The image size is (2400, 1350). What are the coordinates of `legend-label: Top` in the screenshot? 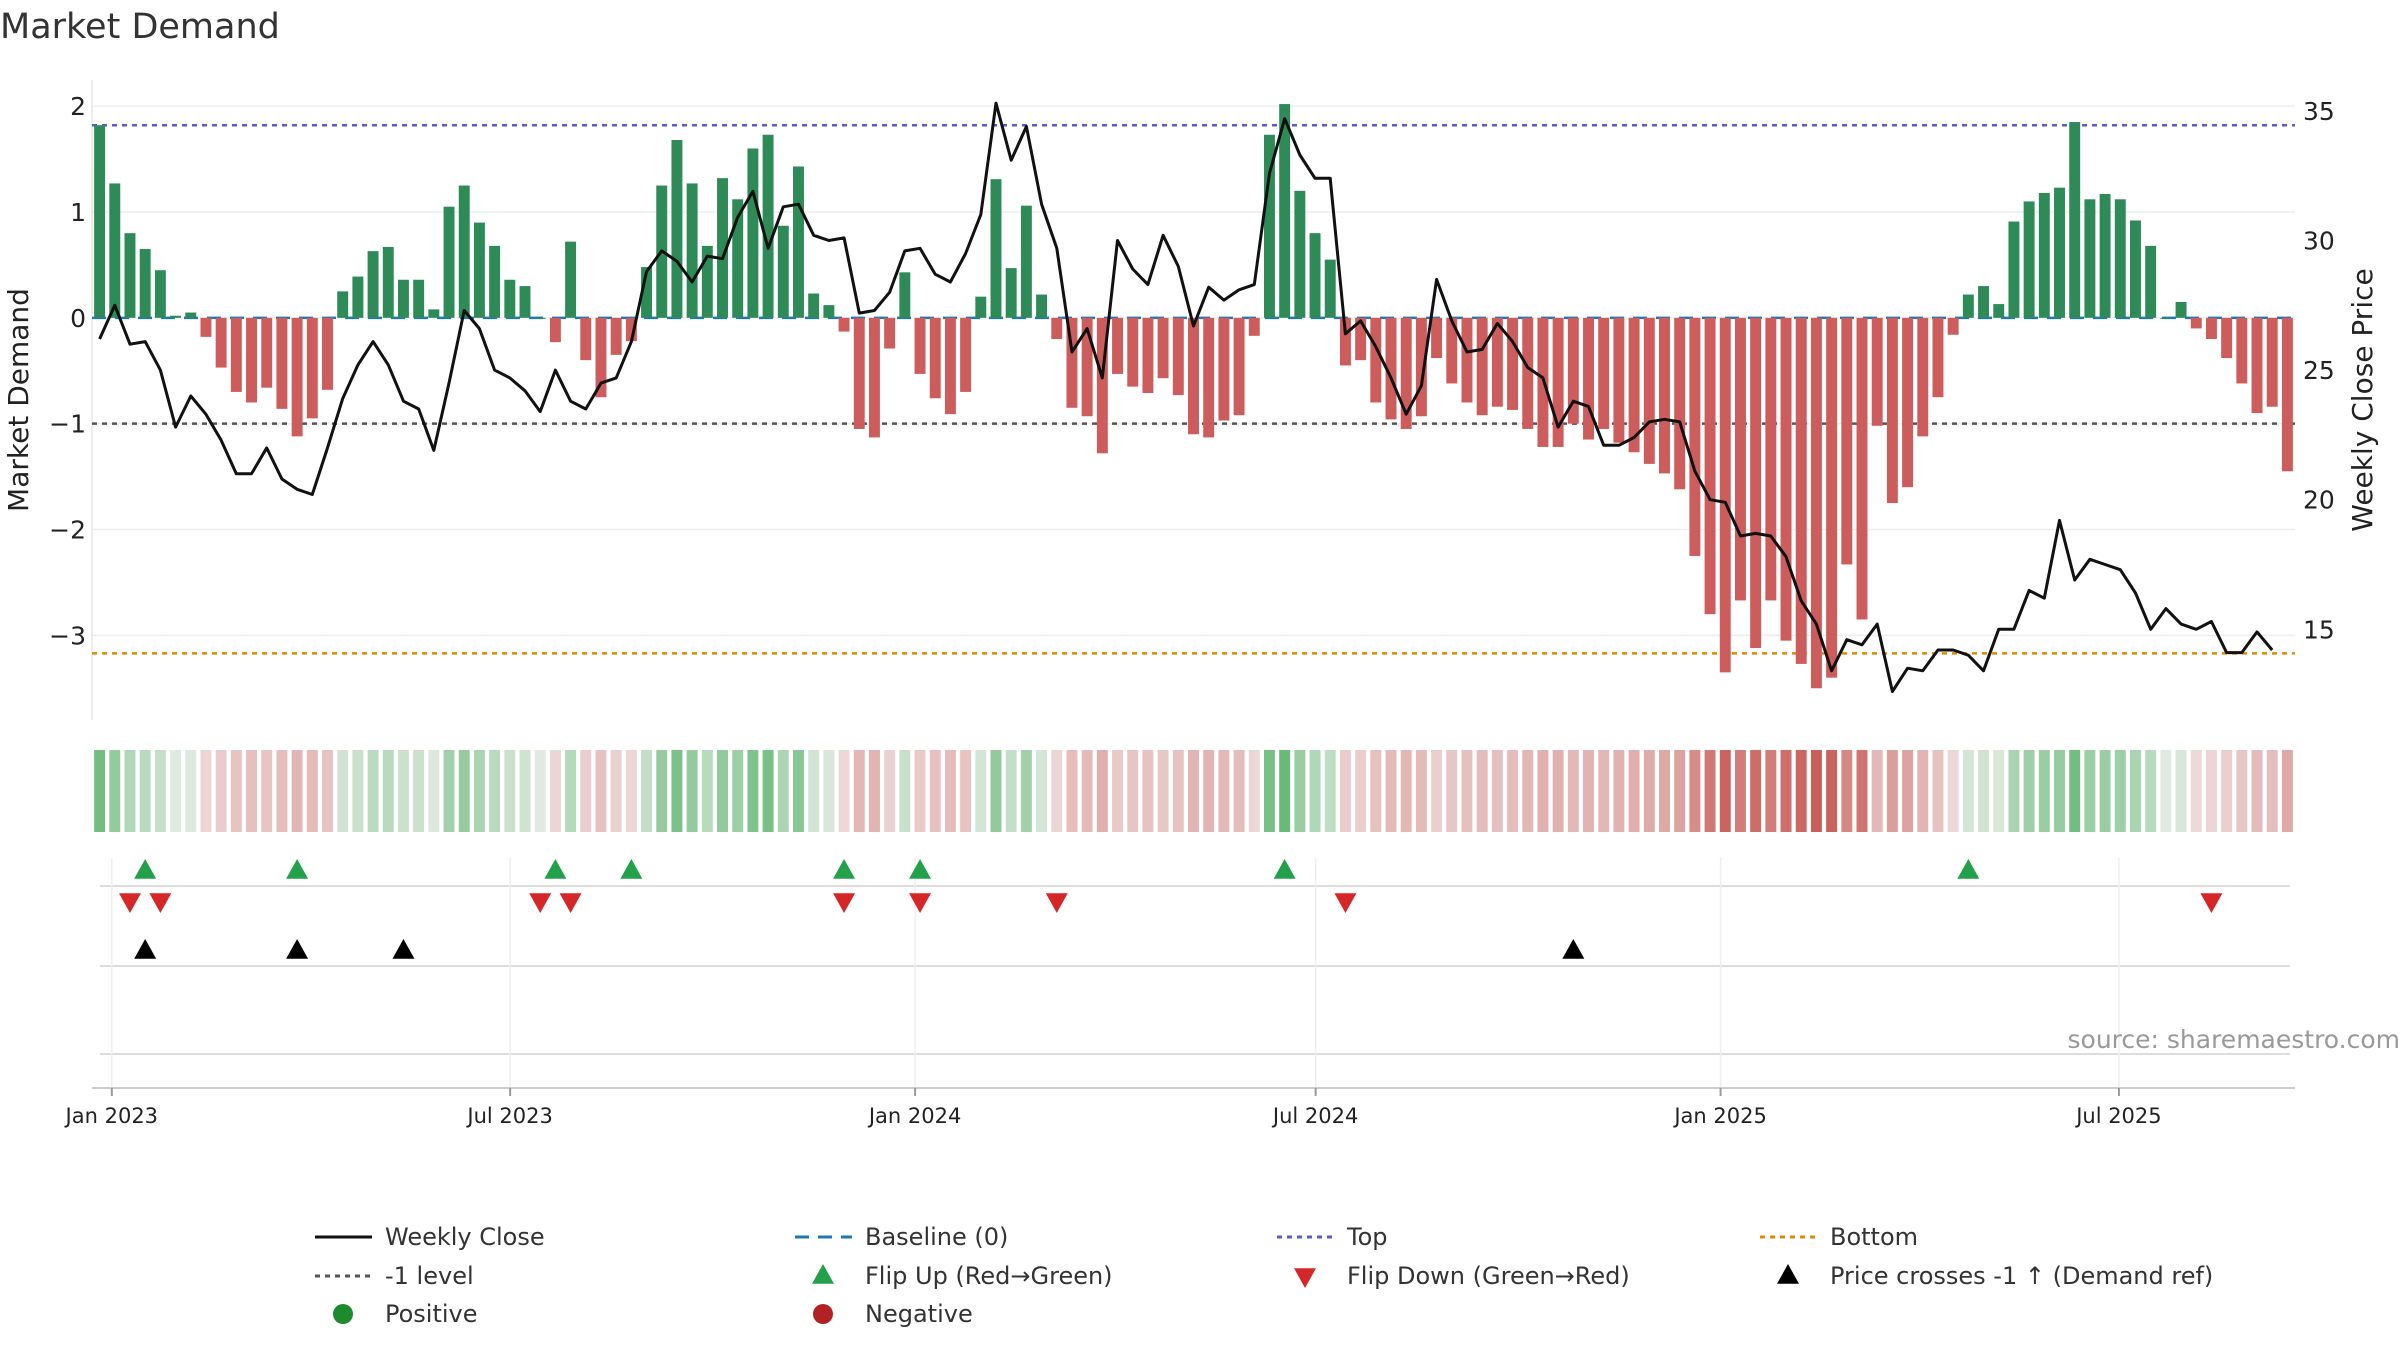 It's located at (1367, 1237).